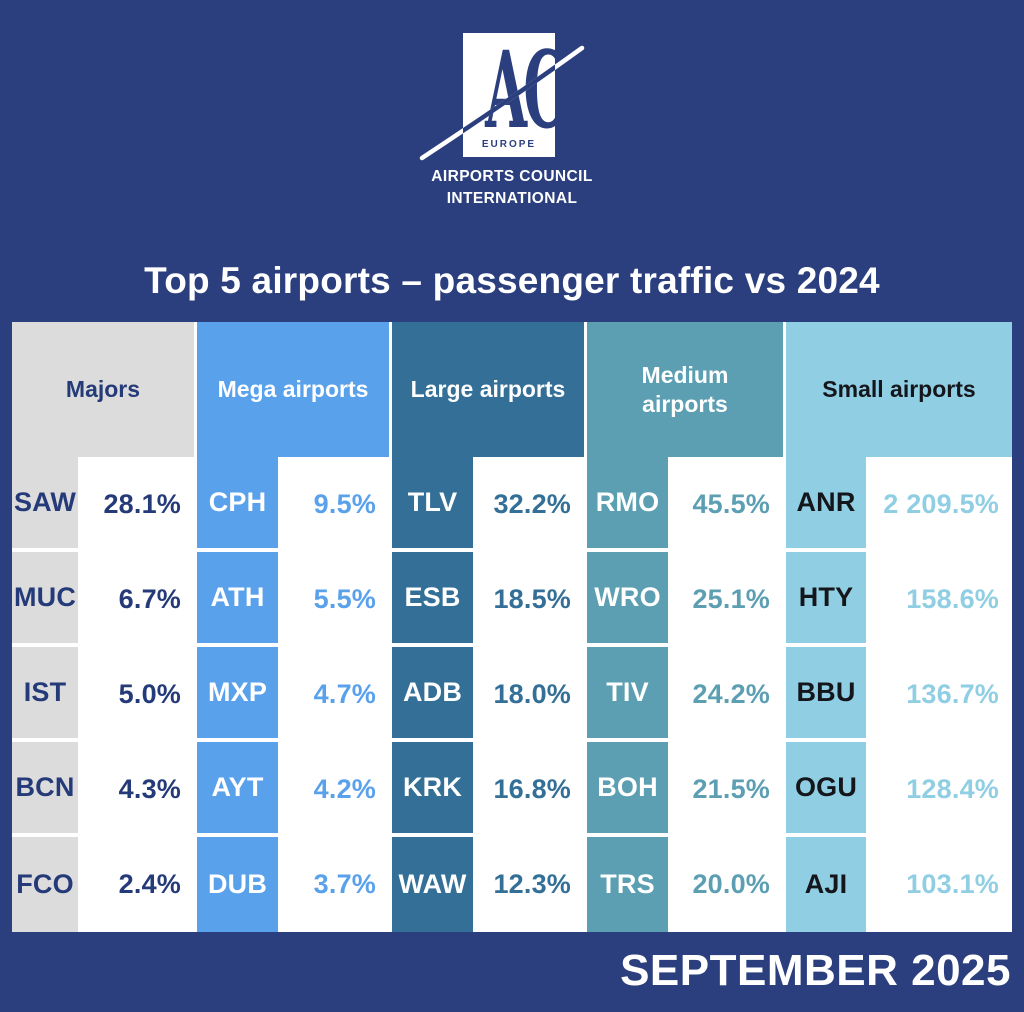  I want to click on airport-code-cell: WRO, so click(627, 599).